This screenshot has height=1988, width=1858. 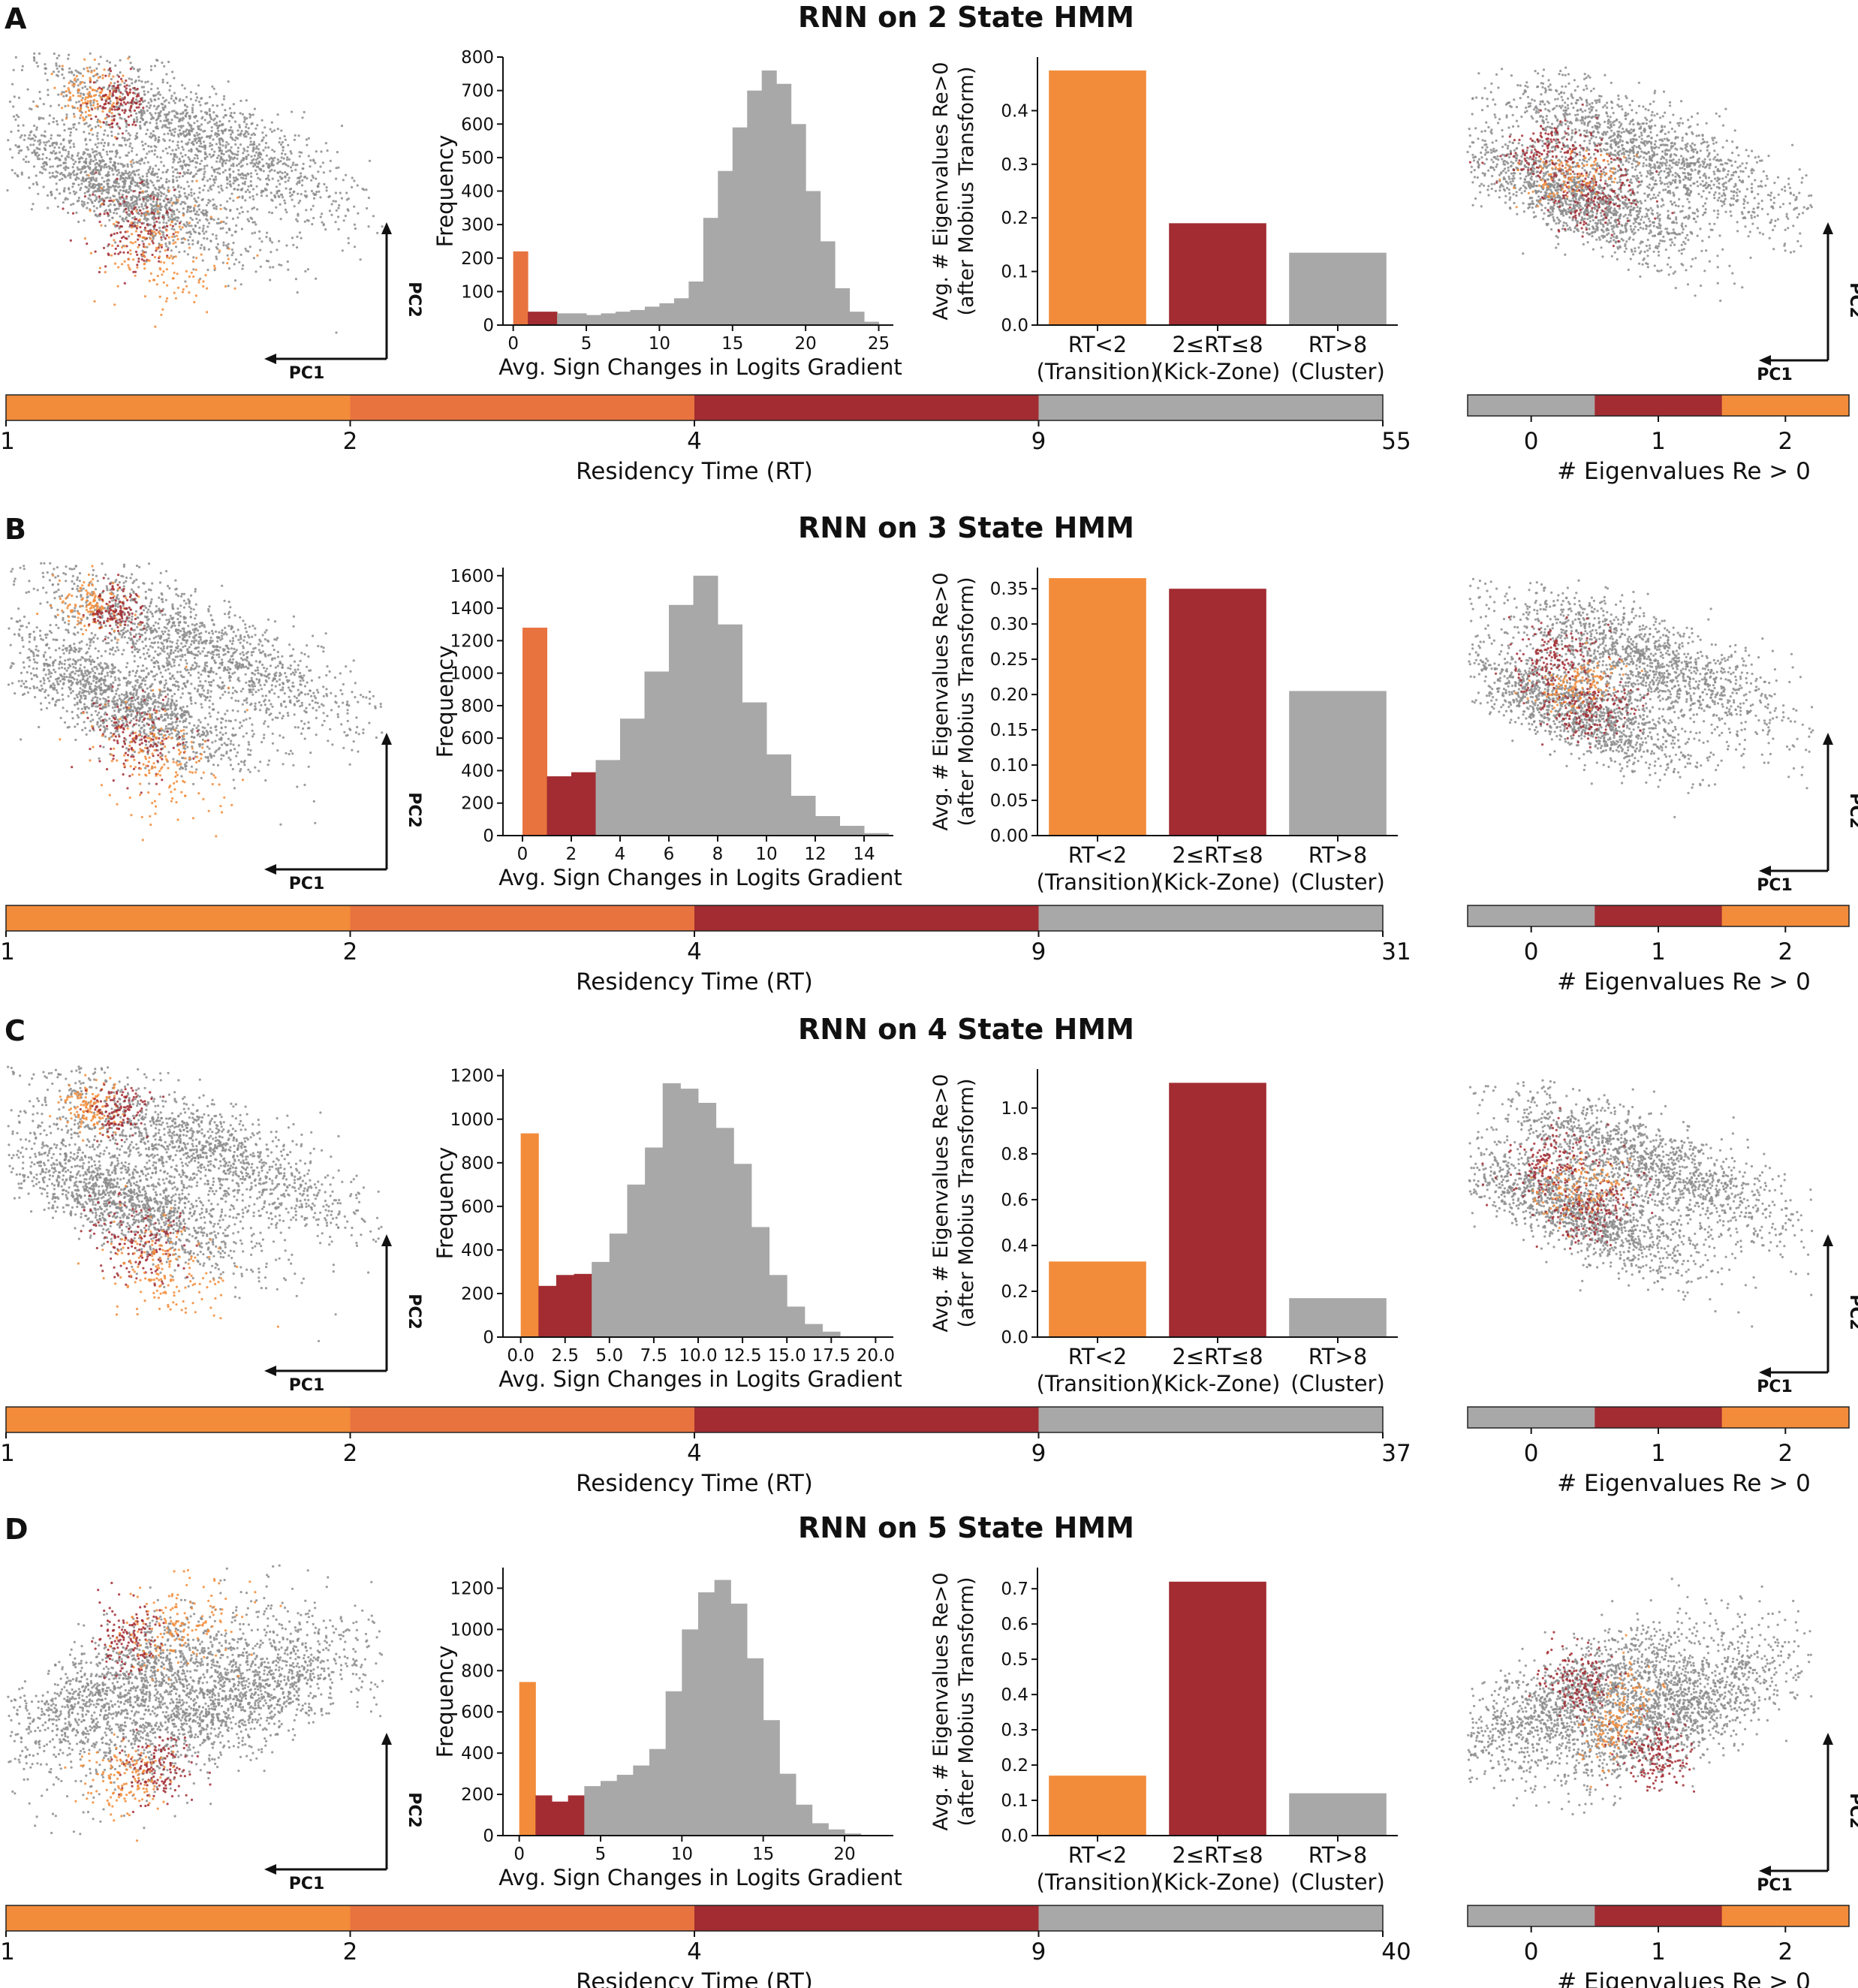 I want to click on pca-scatter-right, so click(x=1639, y=185).